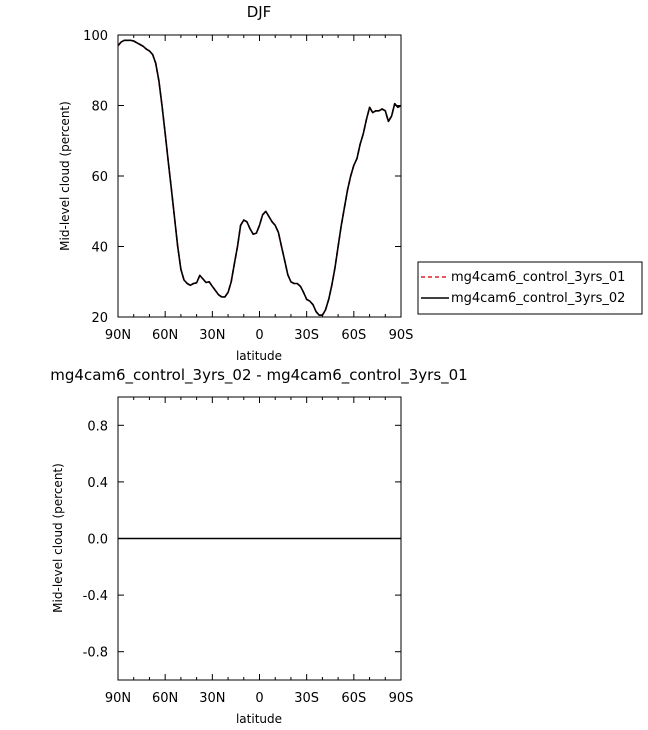 The image size is (648, 730). I want to click on top-y-tick-label: 20, so click(99, 318).